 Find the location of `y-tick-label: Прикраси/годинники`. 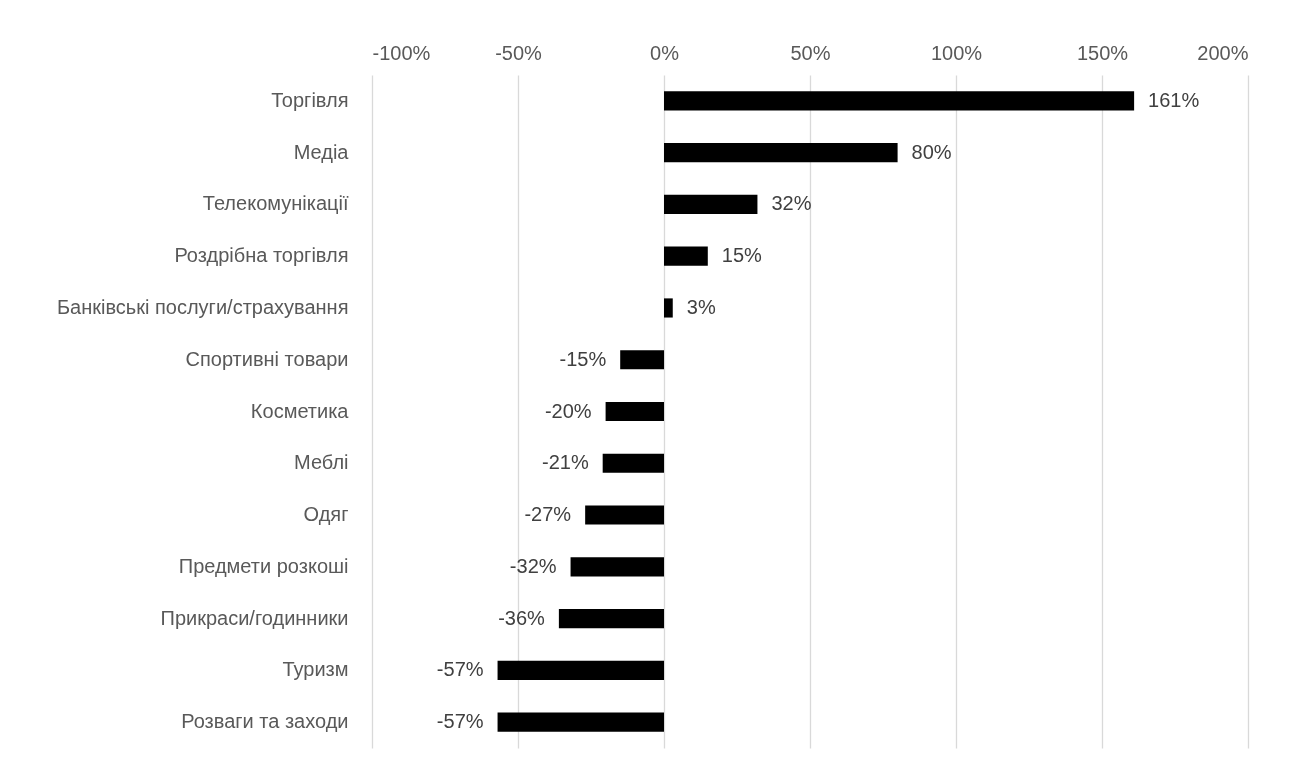

y-tick-label: Прикраси/годинники is located at coordinates (254, 617).